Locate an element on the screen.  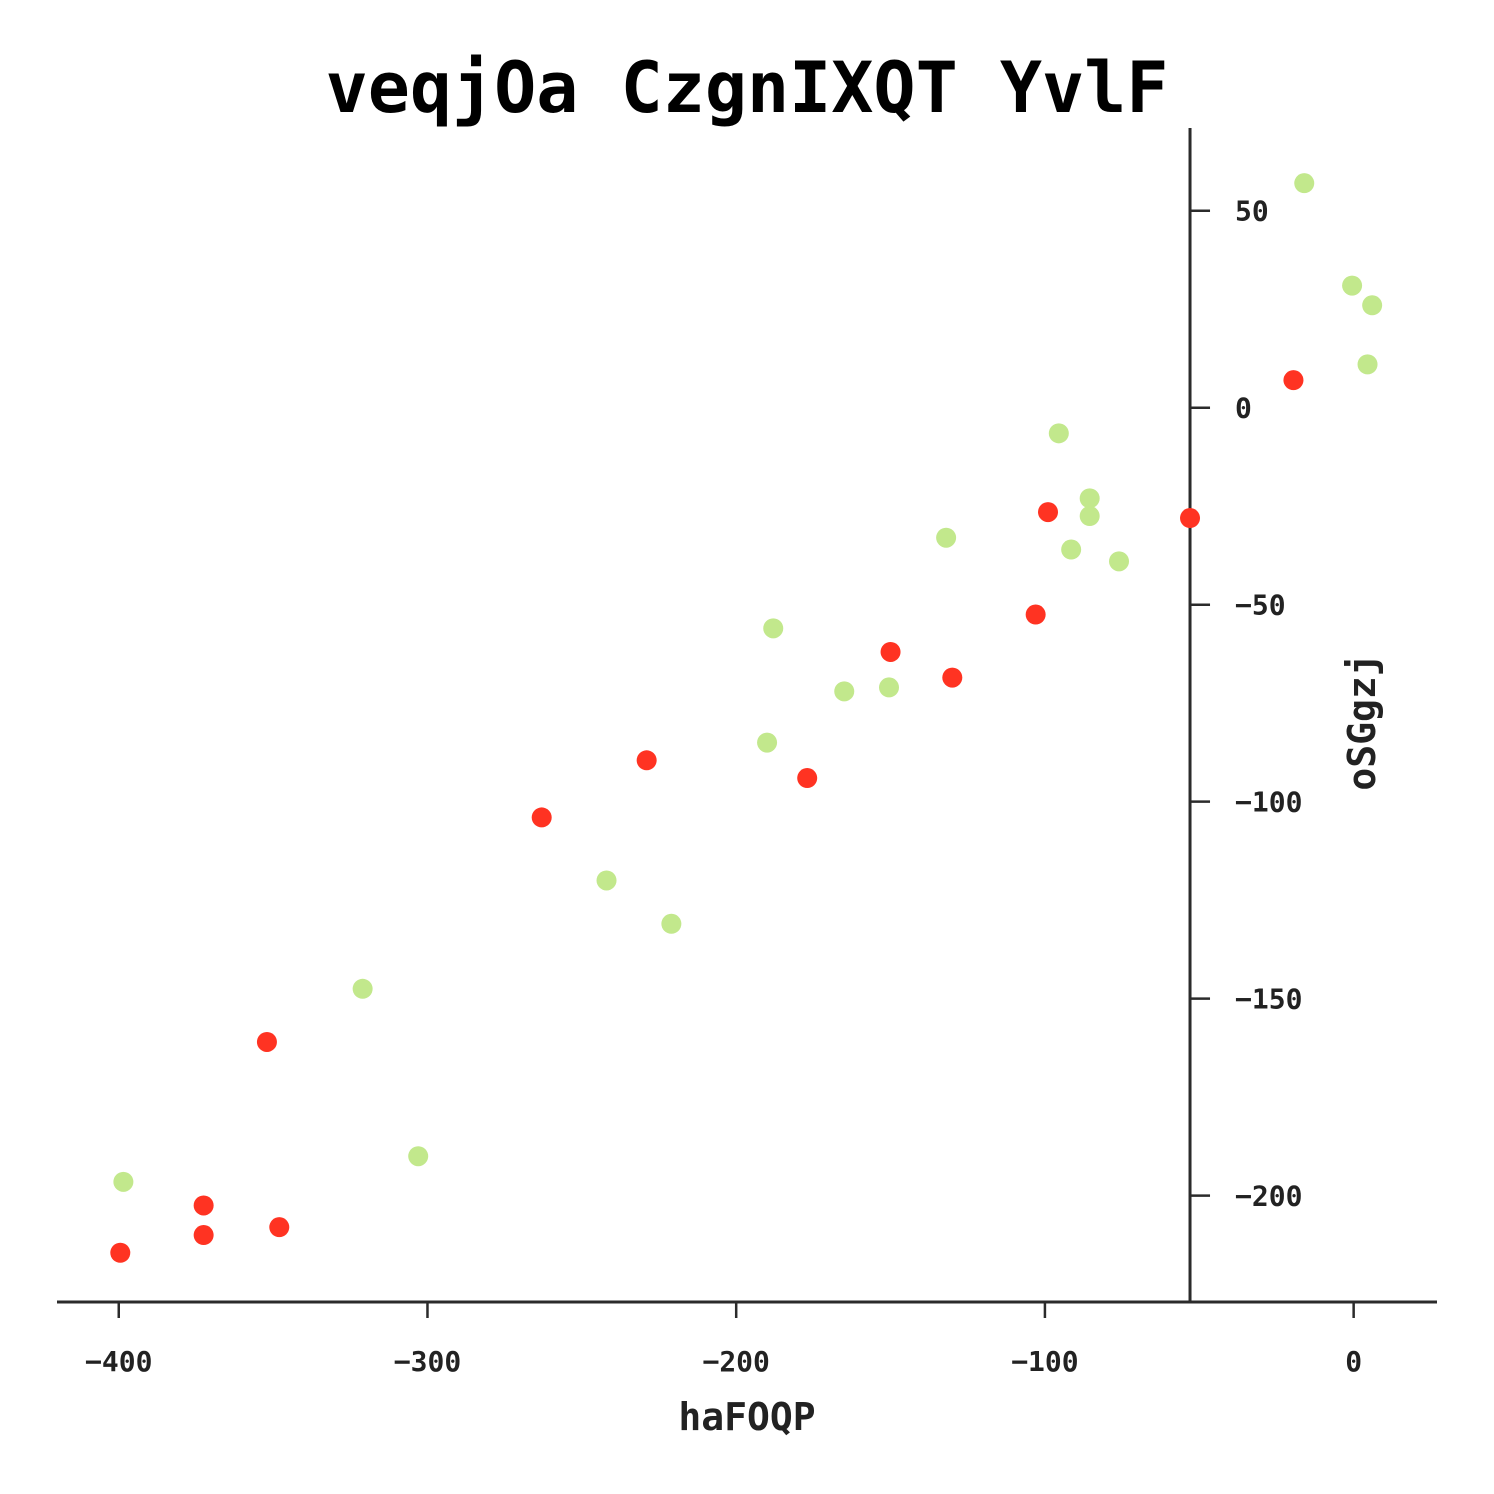
y-tick-label: −100 is located at coordinates (1268, 802).